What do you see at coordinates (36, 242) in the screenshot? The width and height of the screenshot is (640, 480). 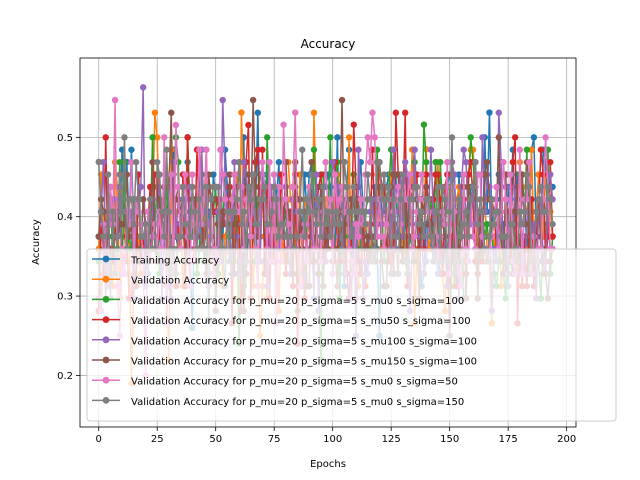 I see `y-axis-label: Accuracy` at bounding box center [36, 242].